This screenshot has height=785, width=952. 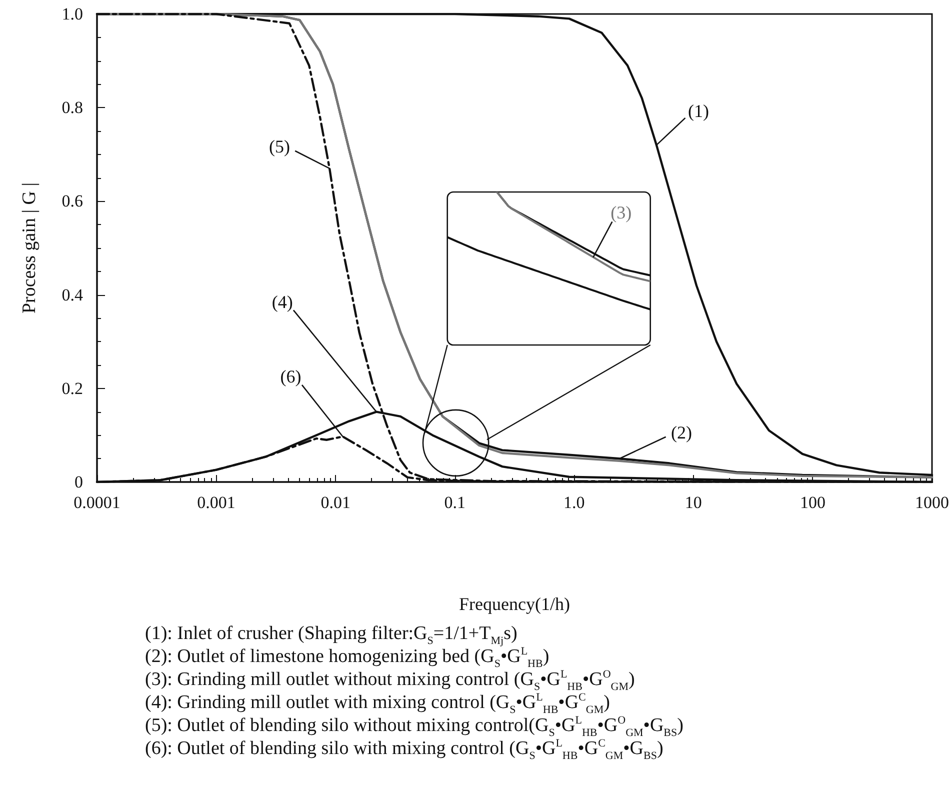 I want to click on text: (5): Outlet of blending silo without mixing control(G$_{S}$•G$^{L}$$_{HB}$•G$^{O}$$_{GM}$•G$_{BS}$), so click(x=414, y=726).